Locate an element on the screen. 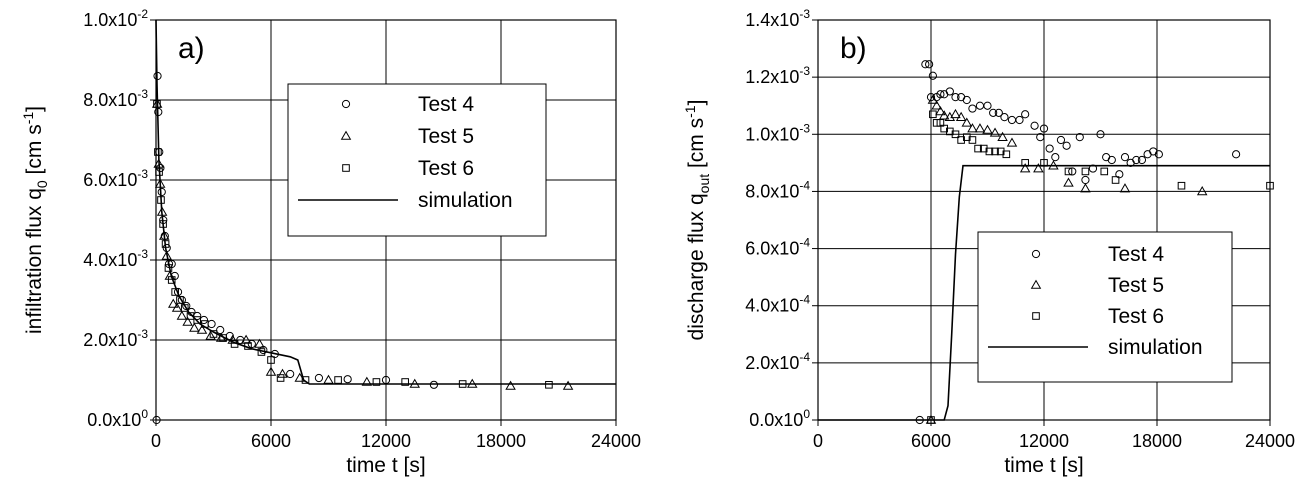 The height and width of the screenshot is (503, 1299). y-tick-label: 1.4x10⁻³ is located at coordinates (777, 18).